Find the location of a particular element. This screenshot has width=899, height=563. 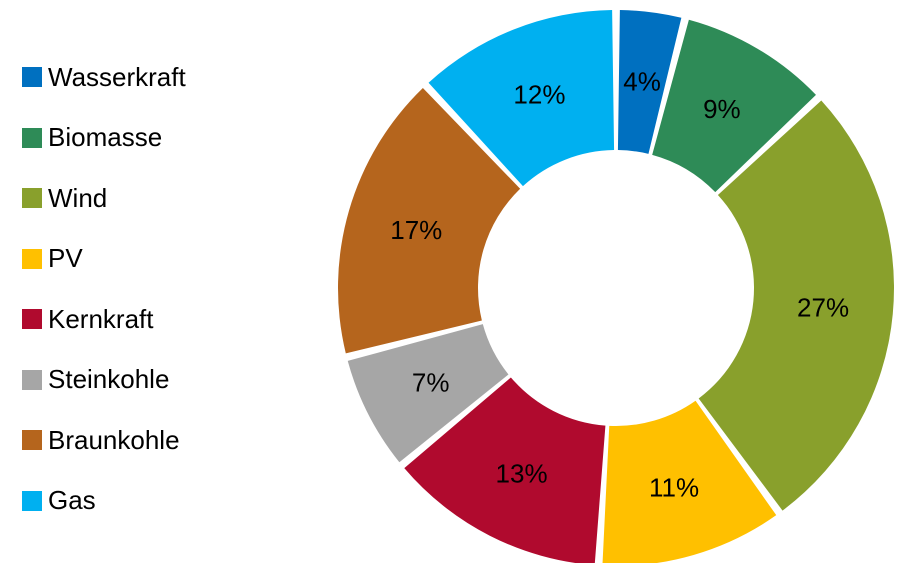

legend-item: Wind is located at coordinates (142, 198).